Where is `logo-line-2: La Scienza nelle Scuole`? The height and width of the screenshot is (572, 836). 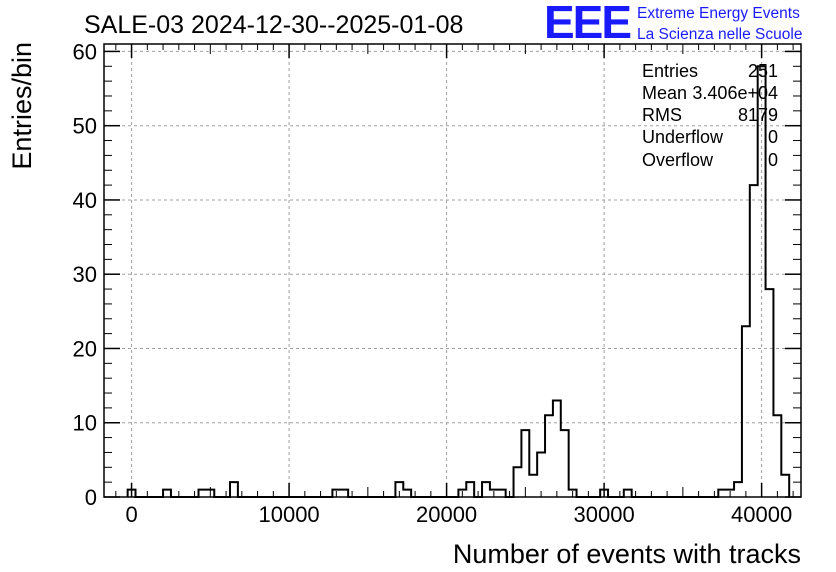 logo-line-2: La Scienza nelle Scuole is located at coordinates (719, 34).